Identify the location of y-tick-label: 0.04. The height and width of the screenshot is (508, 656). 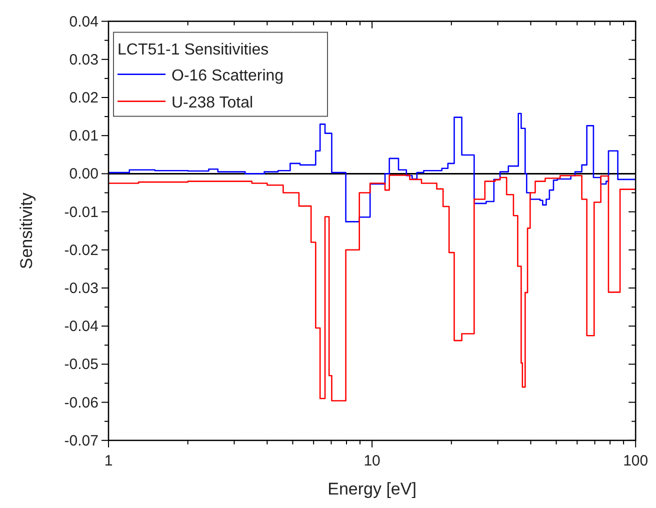
(83, 21).